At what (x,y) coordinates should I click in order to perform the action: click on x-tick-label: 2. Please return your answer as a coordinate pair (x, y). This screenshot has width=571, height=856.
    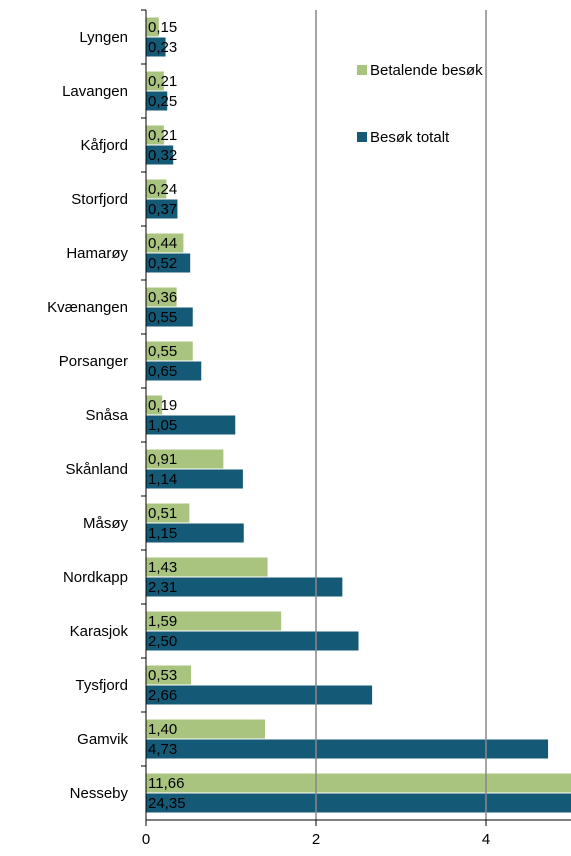
    Looking at the image, I should click on (316, 839).